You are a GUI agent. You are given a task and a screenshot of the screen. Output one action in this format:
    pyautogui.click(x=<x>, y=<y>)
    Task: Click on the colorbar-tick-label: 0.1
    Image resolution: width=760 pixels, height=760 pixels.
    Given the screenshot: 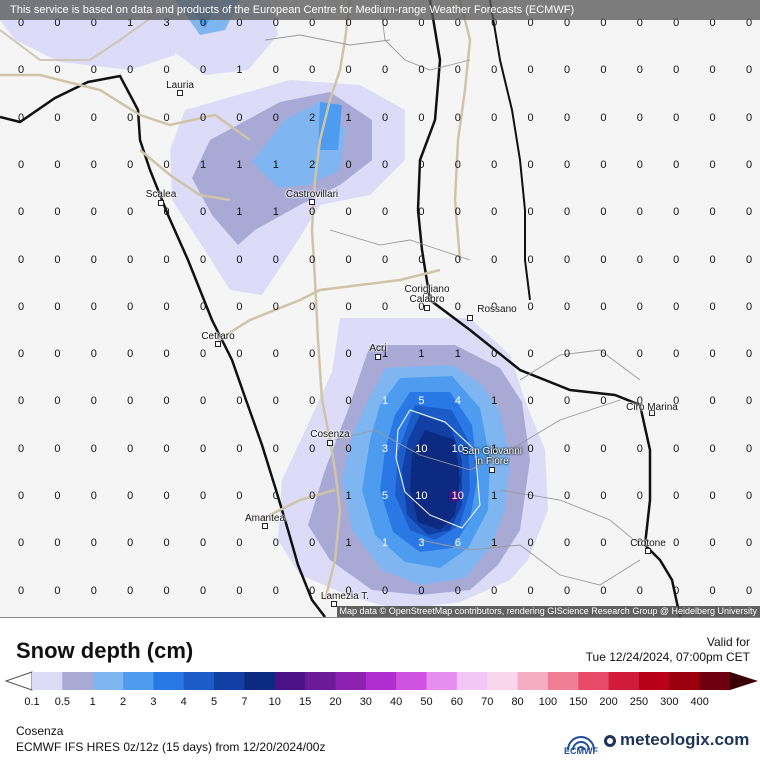 What is the action you would take?
    pyautogui.click(x=32, y=702)
    